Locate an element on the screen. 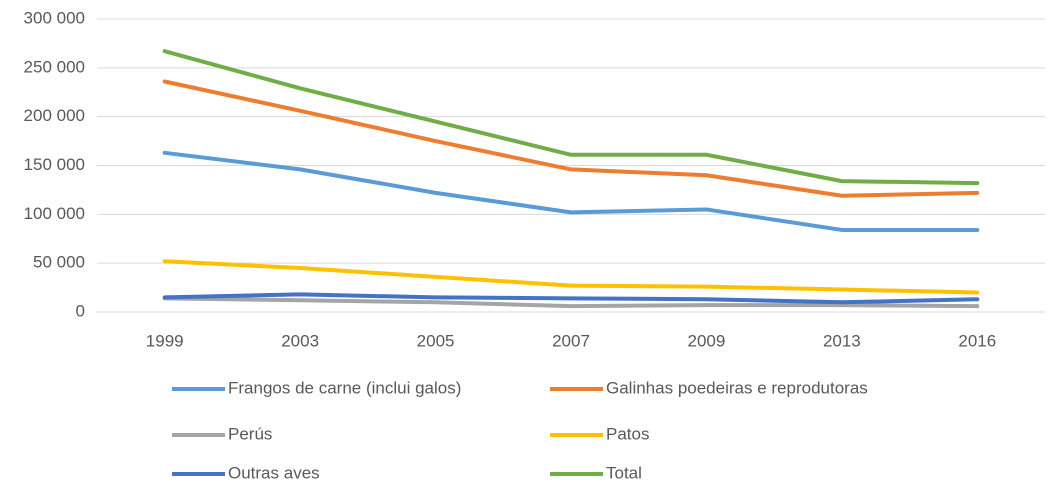 This screenshot has width=1055, height=489. legend-label: Outras aves is located at coordinates (274, 472).